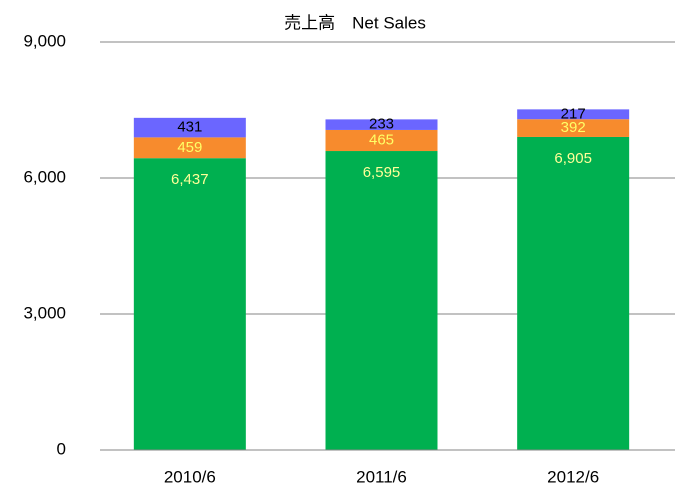 This screenshot has width=677, height=492. I want to click on data-label: 459, so click(189, 147).